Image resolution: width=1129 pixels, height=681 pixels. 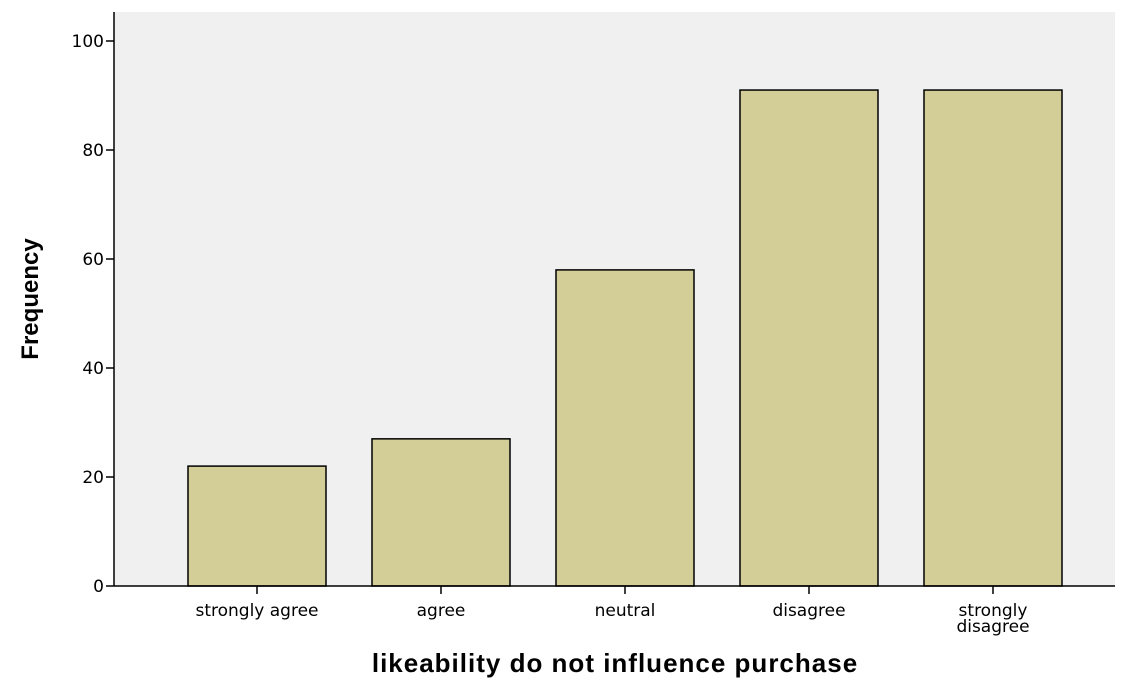 I want to click on y-axis-title: Frequency, so click(x=30, y=299).